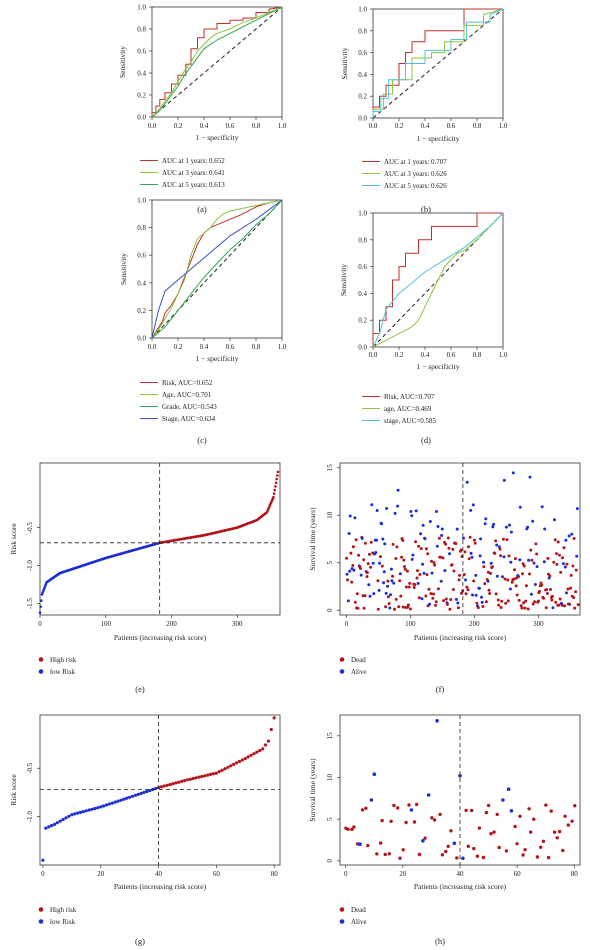  Describe the element at coordinates (410, 624) in the screenshot. I see `x-tick-label: 100` at that location.